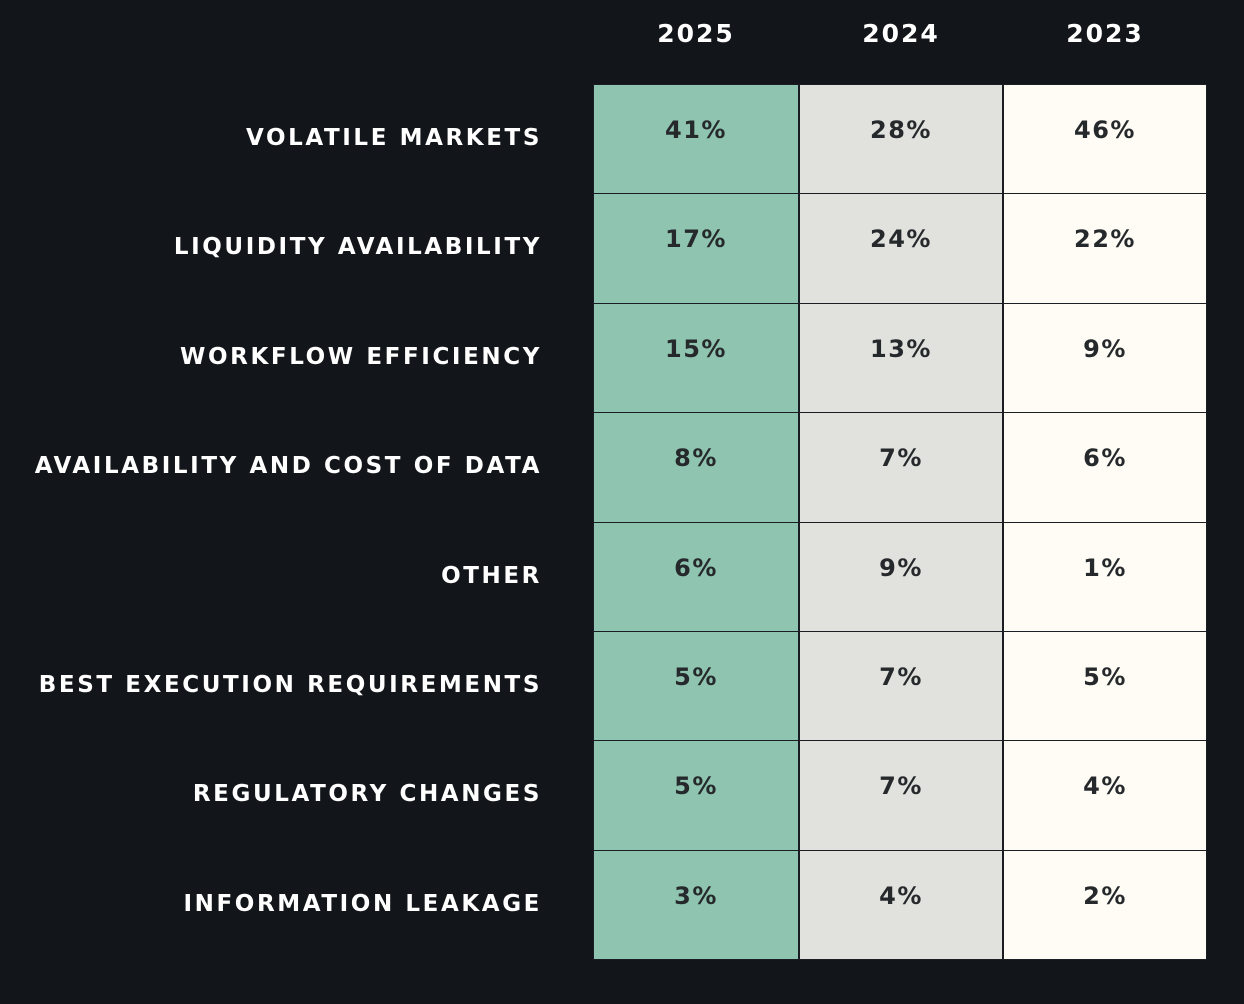 This screenshot has width=1244, height=1004. What do you see at coordinates (288, 466) in the screenshot?
I see `row-label: AVAILABILITY AND COST OF DATA` at bounding box center [288, 466].